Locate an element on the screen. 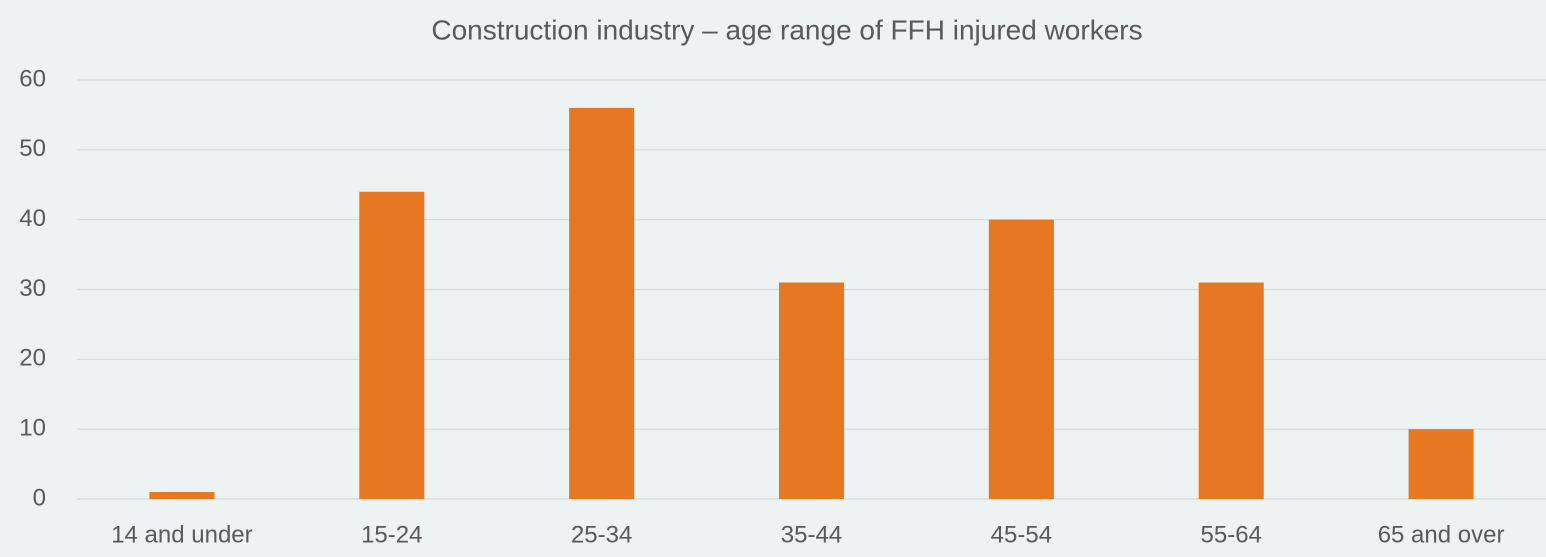 This screenshot has height=557, width=1546. x-tick-label: 15-24 is located at coordinates (391, 534).